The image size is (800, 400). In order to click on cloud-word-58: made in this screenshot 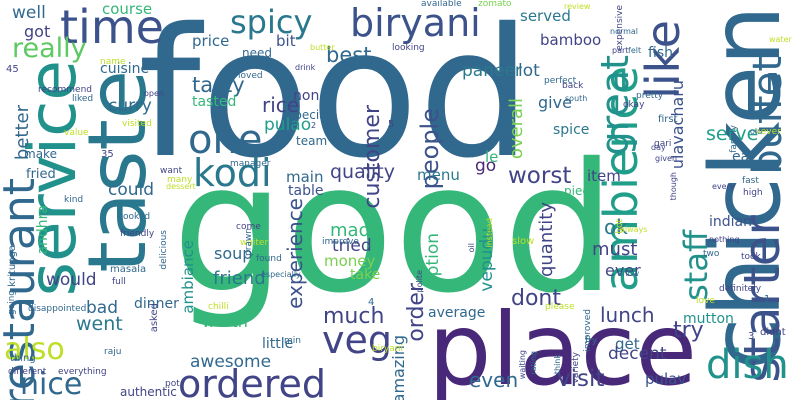, I will do `click(356, 230)`.